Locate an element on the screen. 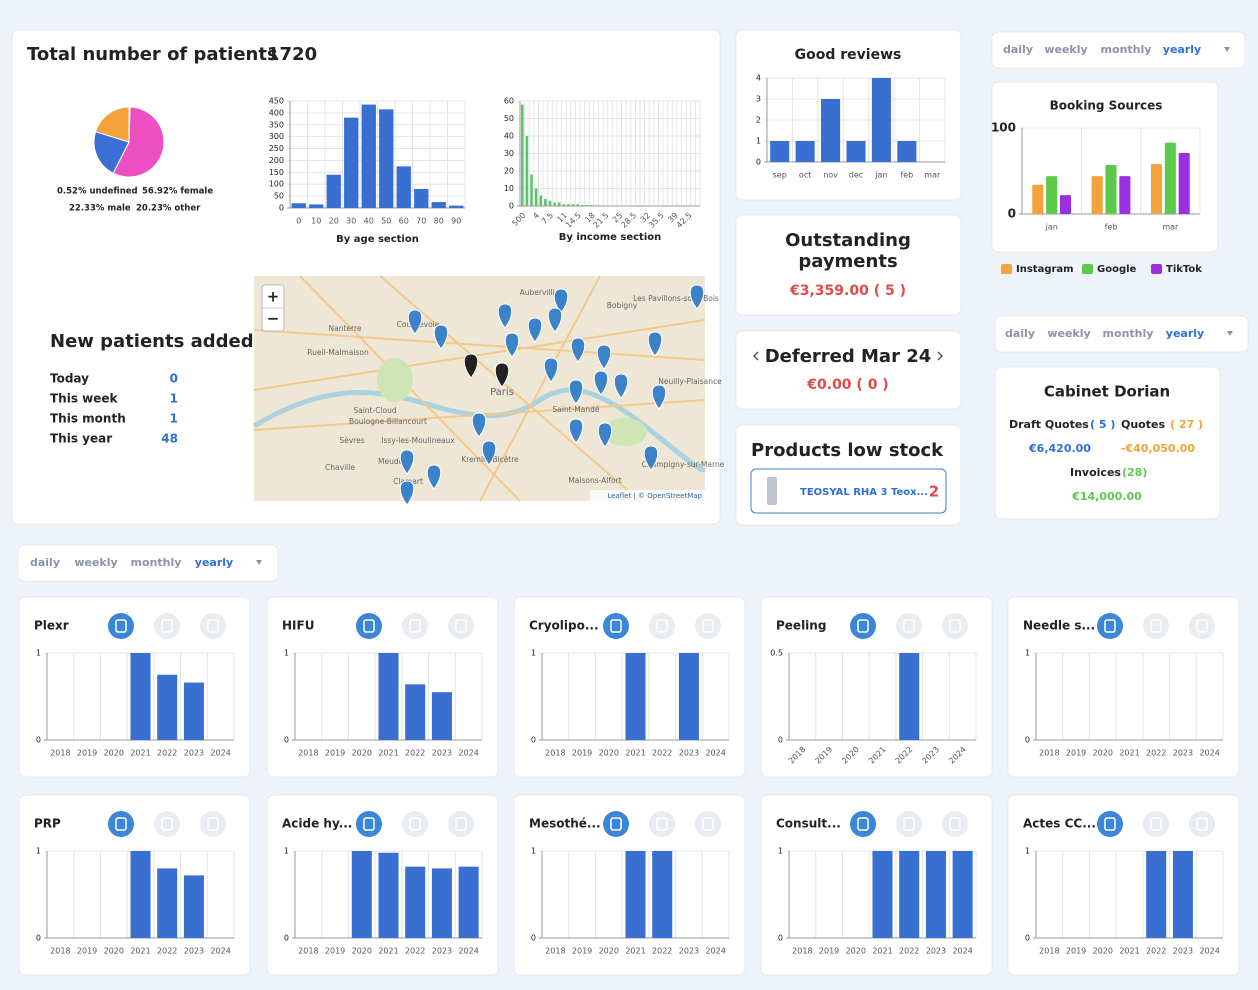  card-title: HIFU is located at coordinates (298, 626).